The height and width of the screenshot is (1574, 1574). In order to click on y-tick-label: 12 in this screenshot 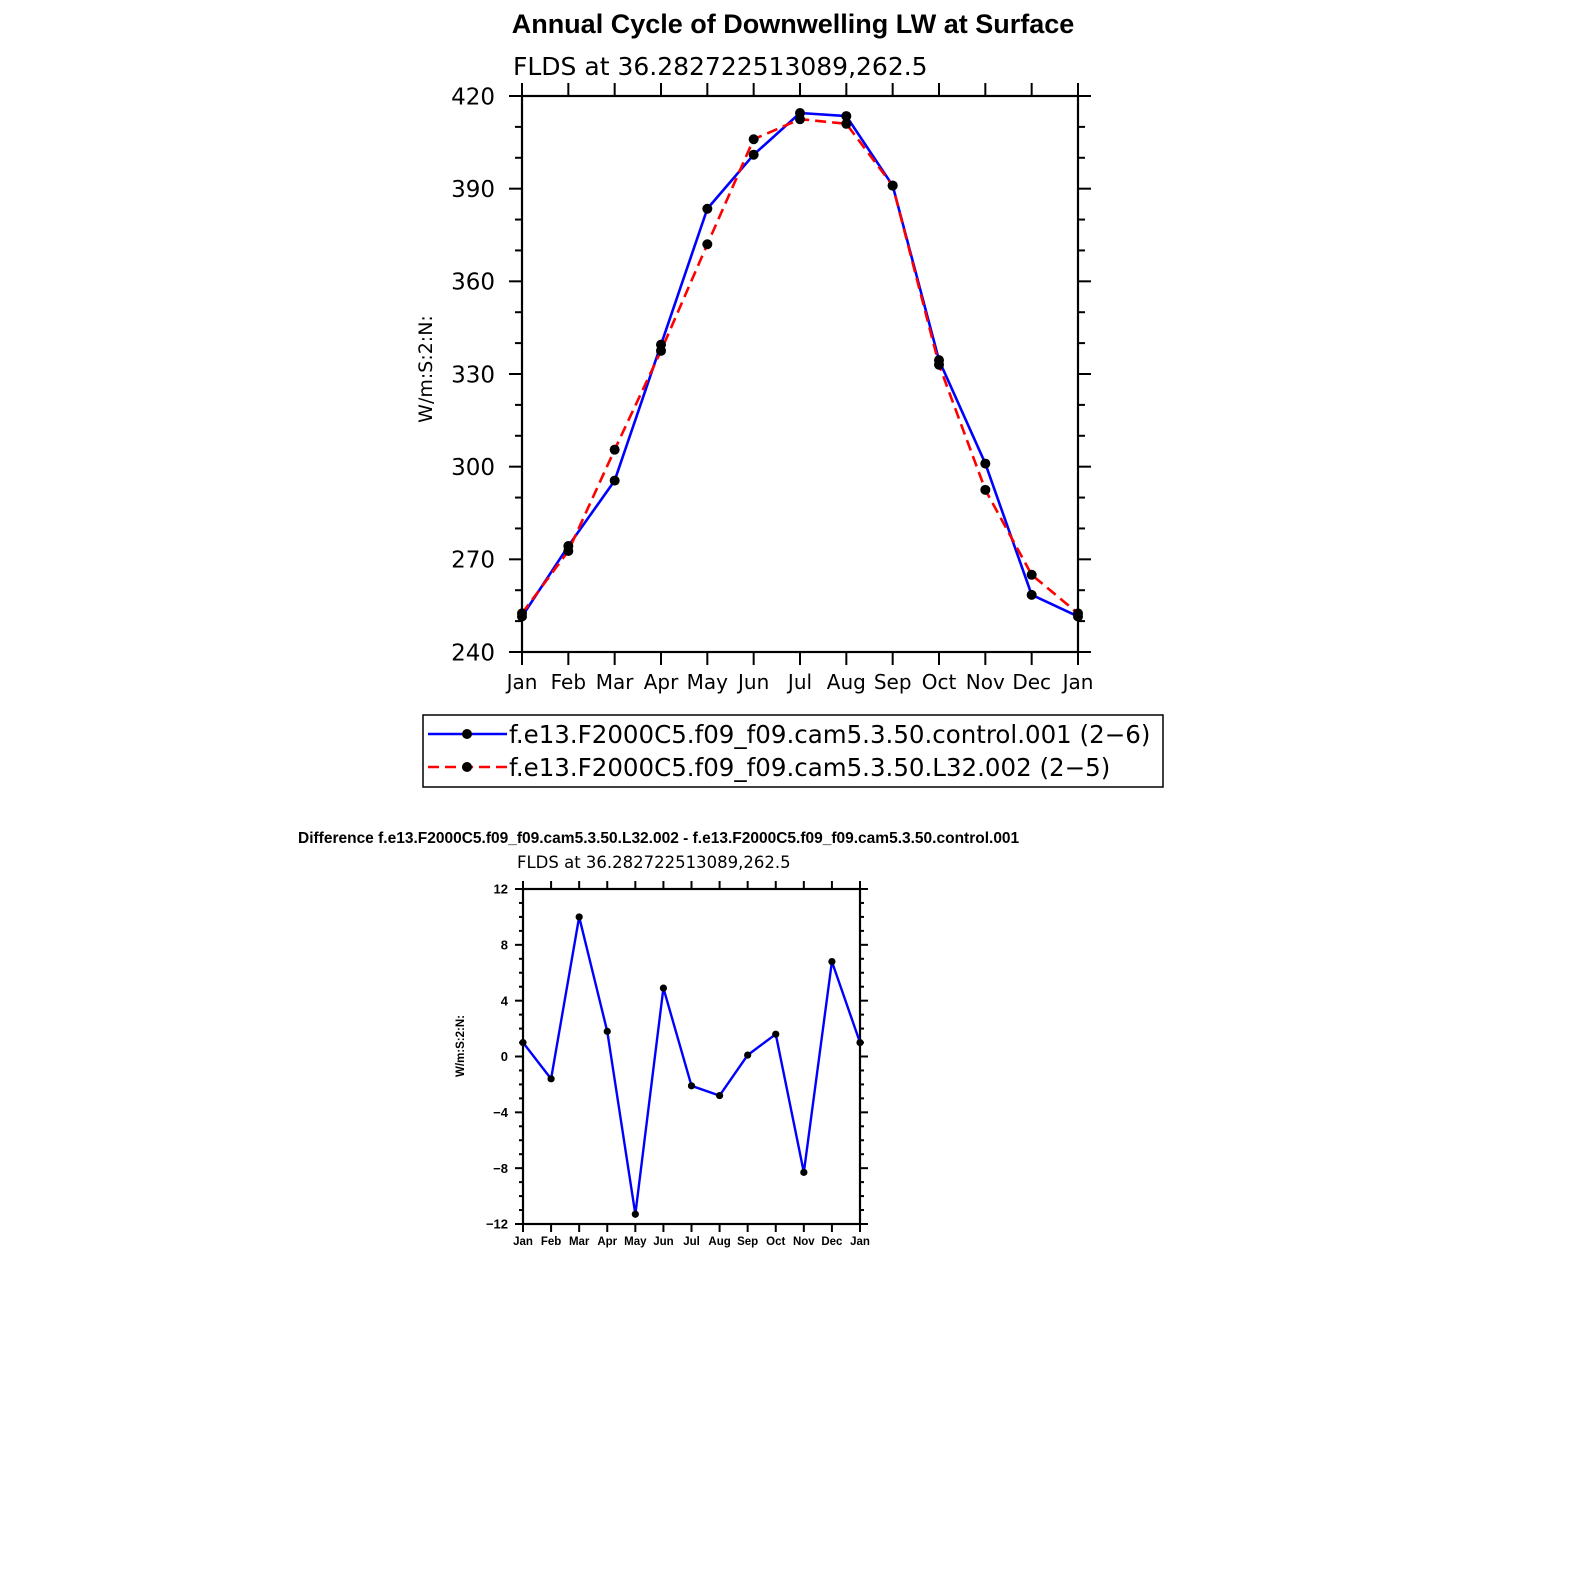, I will do `click(501, 889)`.